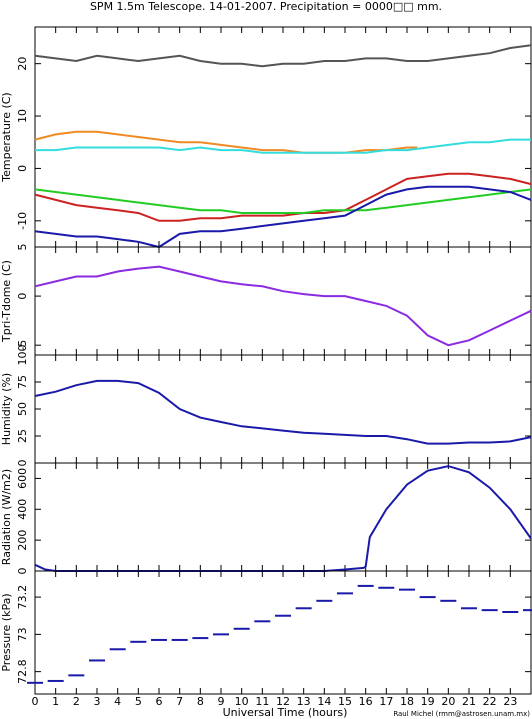  Describe the element at coordinates (35, 701) in the screenshot. I see `x-tick-label-0: 0` at that location.